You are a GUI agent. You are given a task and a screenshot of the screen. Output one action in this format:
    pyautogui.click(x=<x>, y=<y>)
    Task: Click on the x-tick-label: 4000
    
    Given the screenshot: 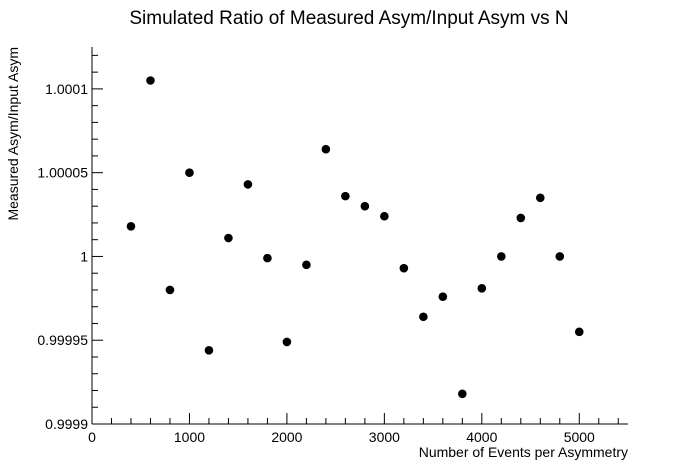 What is the action you would take?
    pyautogui.click(x=481, y=437)
    